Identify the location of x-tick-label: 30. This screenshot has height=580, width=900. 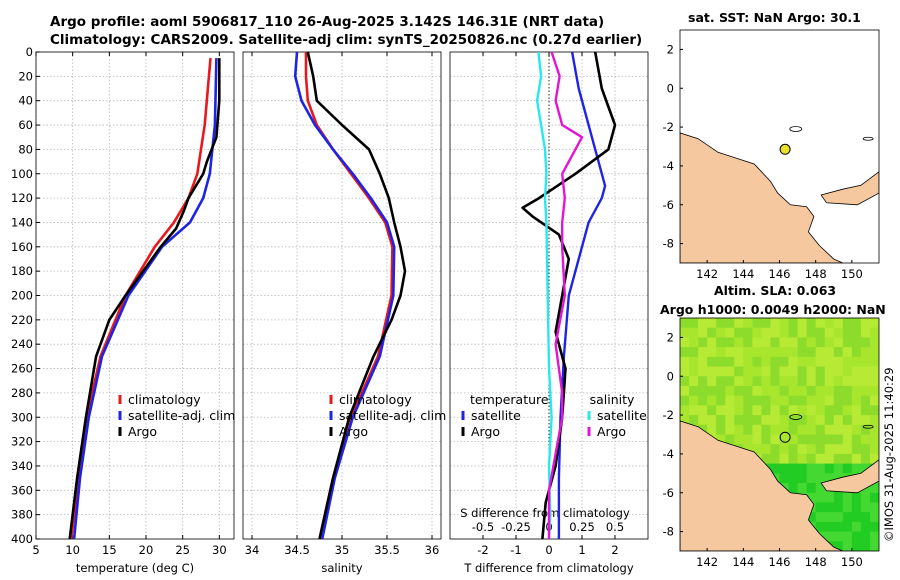
(219, 550).